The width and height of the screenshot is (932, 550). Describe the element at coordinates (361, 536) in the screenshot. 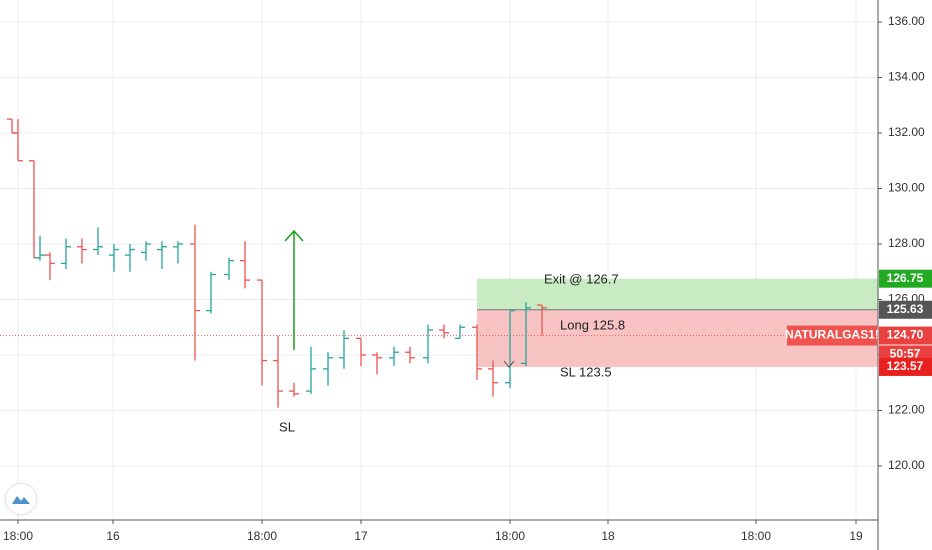

I see `x-tick-label: 17` at that location.